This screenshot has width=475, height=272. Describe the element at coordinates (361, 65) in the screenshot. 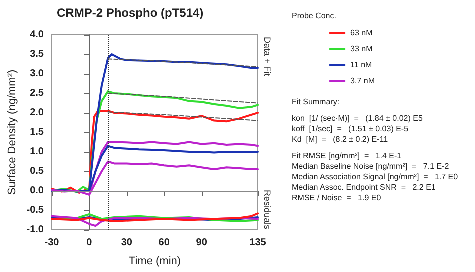

I see `legend-label: 11 nM` at that location.